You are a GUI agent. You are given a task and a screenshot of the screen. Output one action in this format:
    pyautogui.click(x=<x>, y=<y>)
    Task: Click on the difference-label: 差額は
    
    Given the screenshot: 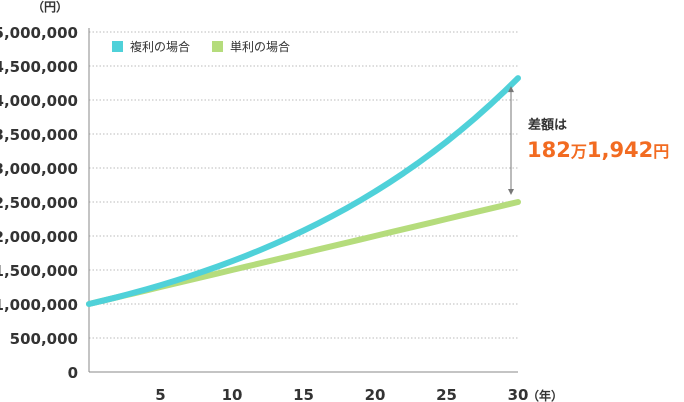 What is the action you would take?
    pyautogui.click(x=547, y=125)
    